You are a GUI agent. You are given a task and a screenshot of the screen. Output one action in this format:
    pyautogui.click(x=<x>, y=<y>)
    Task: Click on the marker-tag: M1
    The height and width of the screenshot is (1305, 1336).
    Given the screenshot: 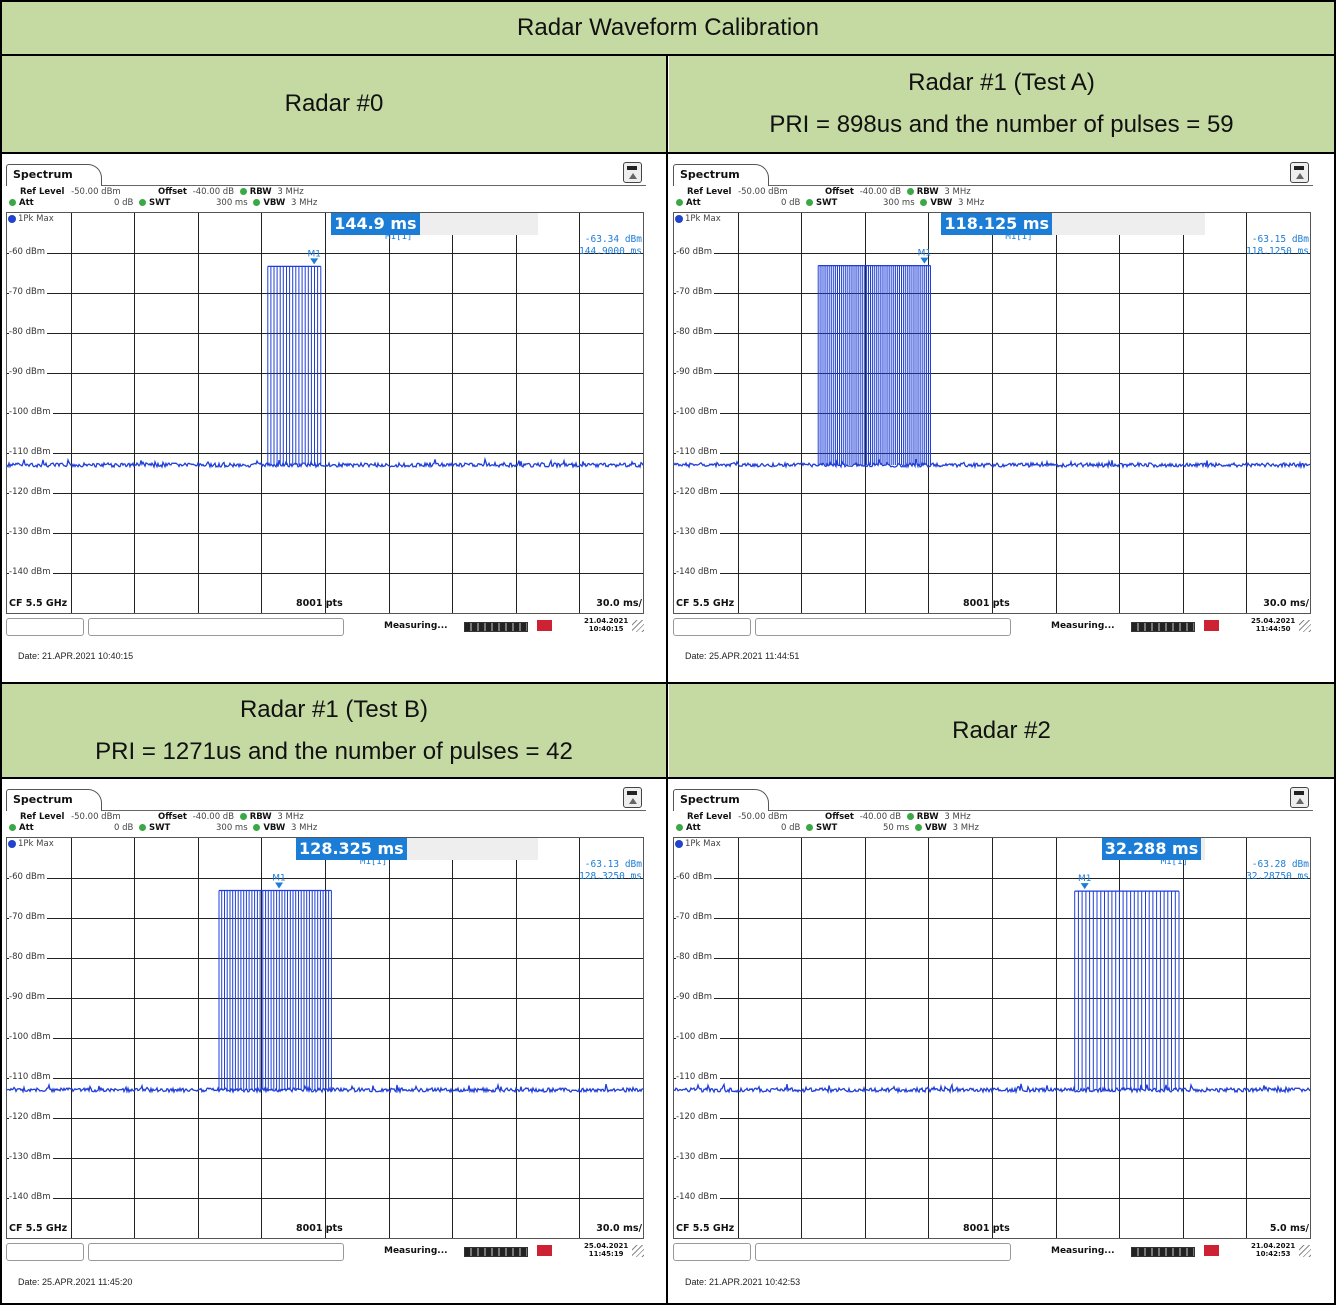 What is the action you would take?
    pyautogui.click(x=314, y=254)
    